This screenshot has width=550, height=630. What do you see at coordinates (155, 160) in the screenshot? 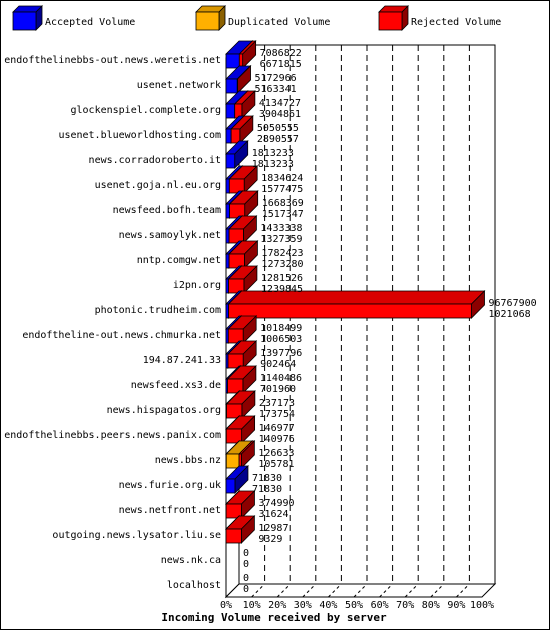
I see `category-label: news.corradoroberto.it` at bounding box center [155, 160].